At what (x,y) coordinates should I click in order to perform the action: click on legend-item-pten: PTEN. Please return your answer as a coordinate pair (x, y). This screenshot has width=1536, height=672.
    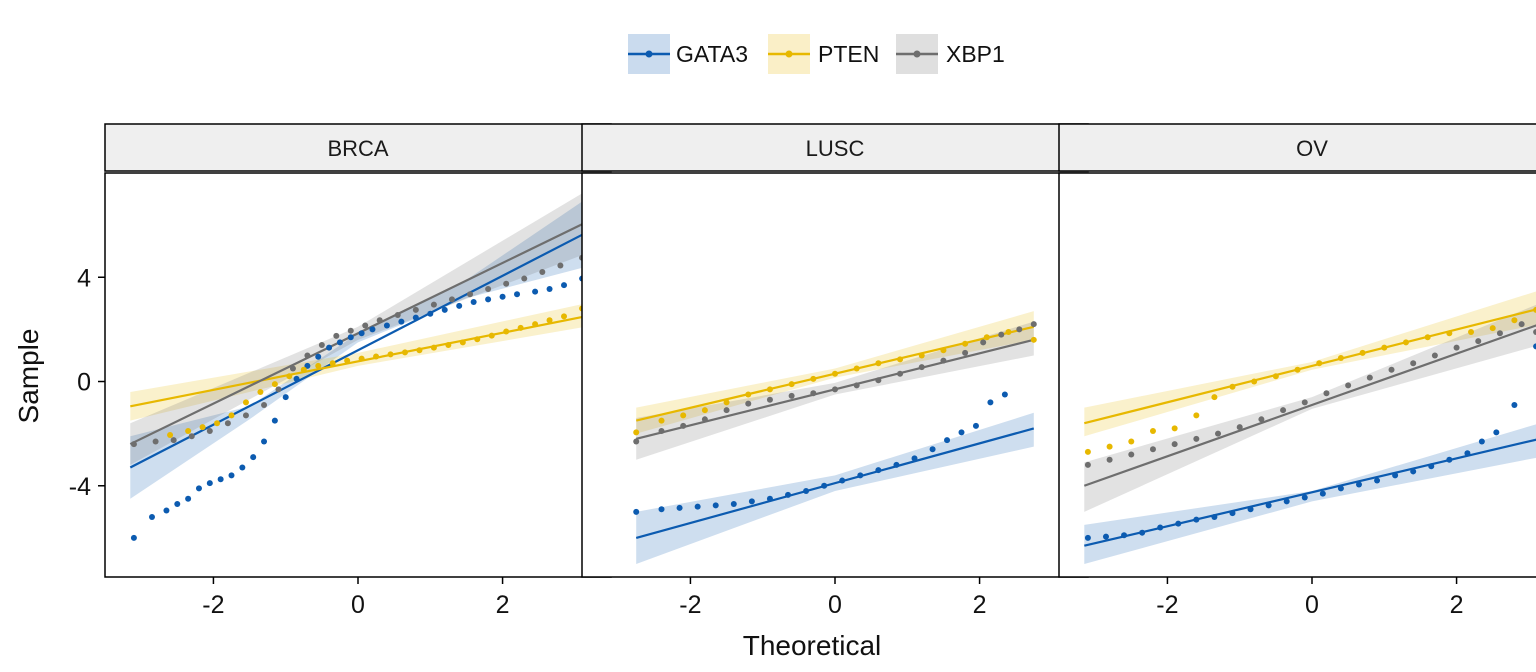
    Looking at the image, I should click on (823, 54).